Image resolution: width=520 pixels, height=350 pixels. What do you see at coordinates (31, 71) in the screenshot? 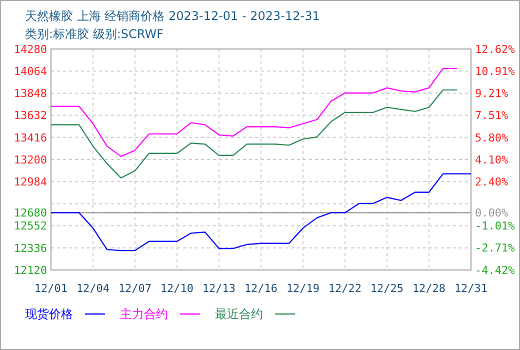
I see `y-tick-label: 14064` at bounding box center [31, 71].